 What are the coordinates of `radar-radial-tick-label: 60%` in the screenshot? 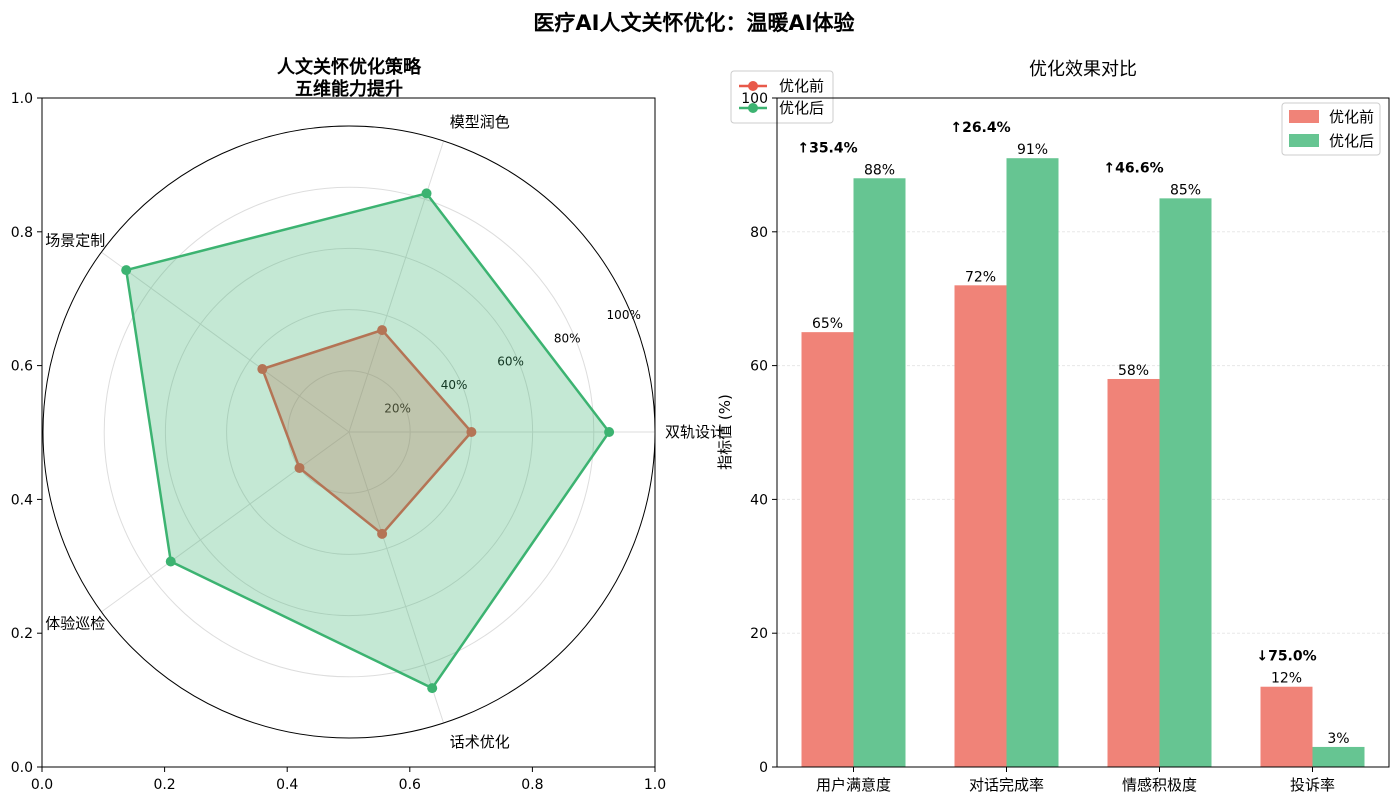 It's located at (510, 362).